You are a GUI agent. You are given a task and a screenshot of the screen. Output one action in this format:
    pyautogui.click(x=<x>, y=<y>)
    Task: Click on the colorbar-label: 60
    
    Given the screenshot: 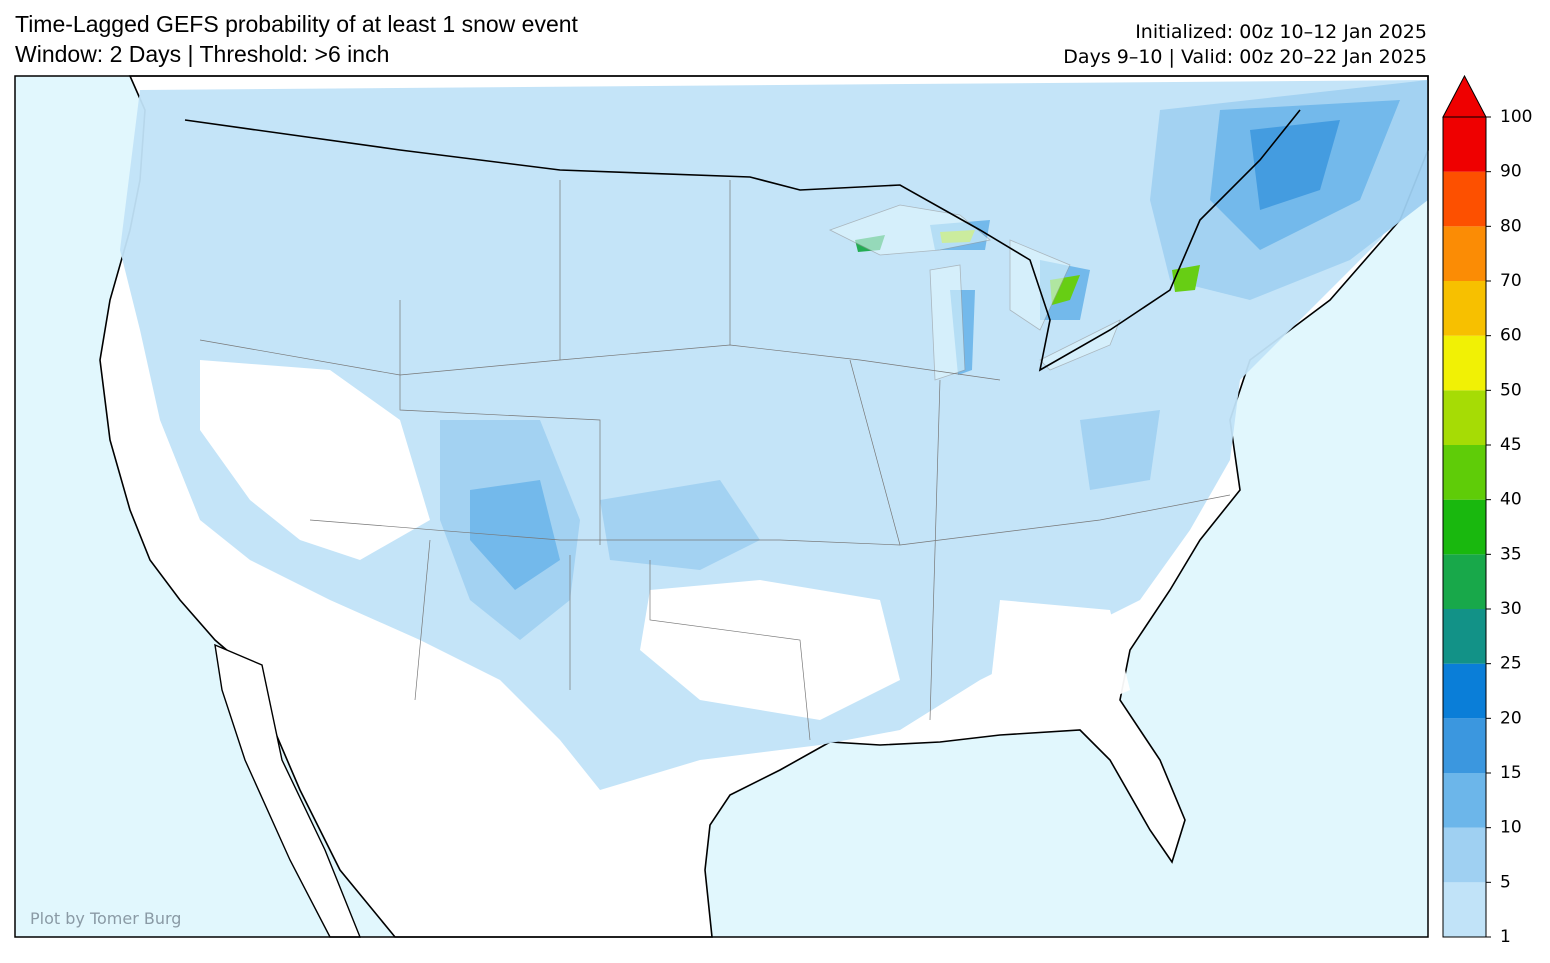 What is the action you would take?
    pyautogui.click(x=1511, y=336)
    